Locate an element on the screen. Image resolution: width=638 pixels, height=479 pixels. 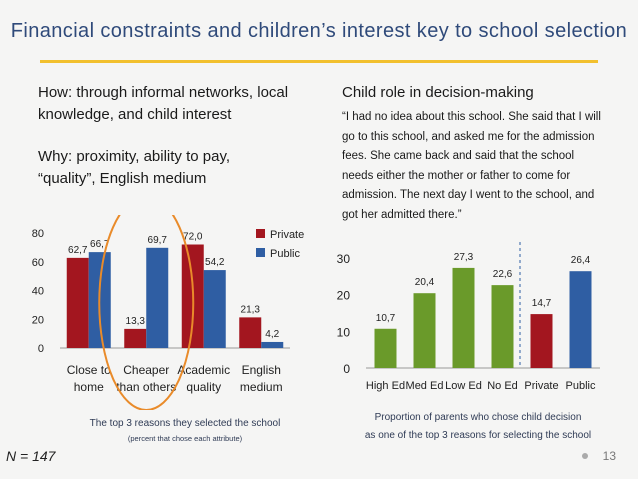
sample-size-label: N = 147 is located at coordinates (31, 456).